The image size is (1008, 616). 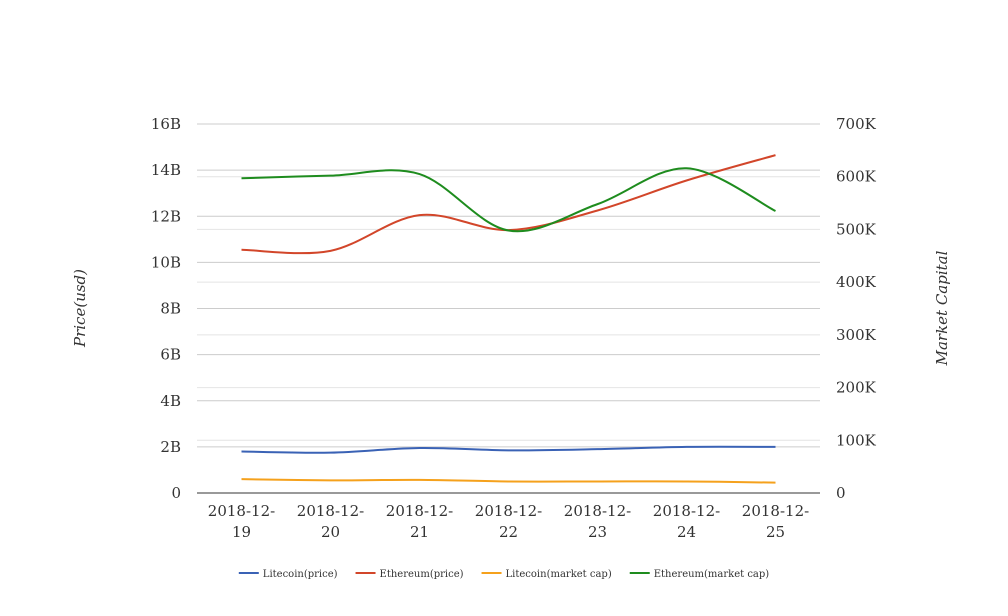 I want to click on y2-tick-label: 200K, so click(x=856, y=388).